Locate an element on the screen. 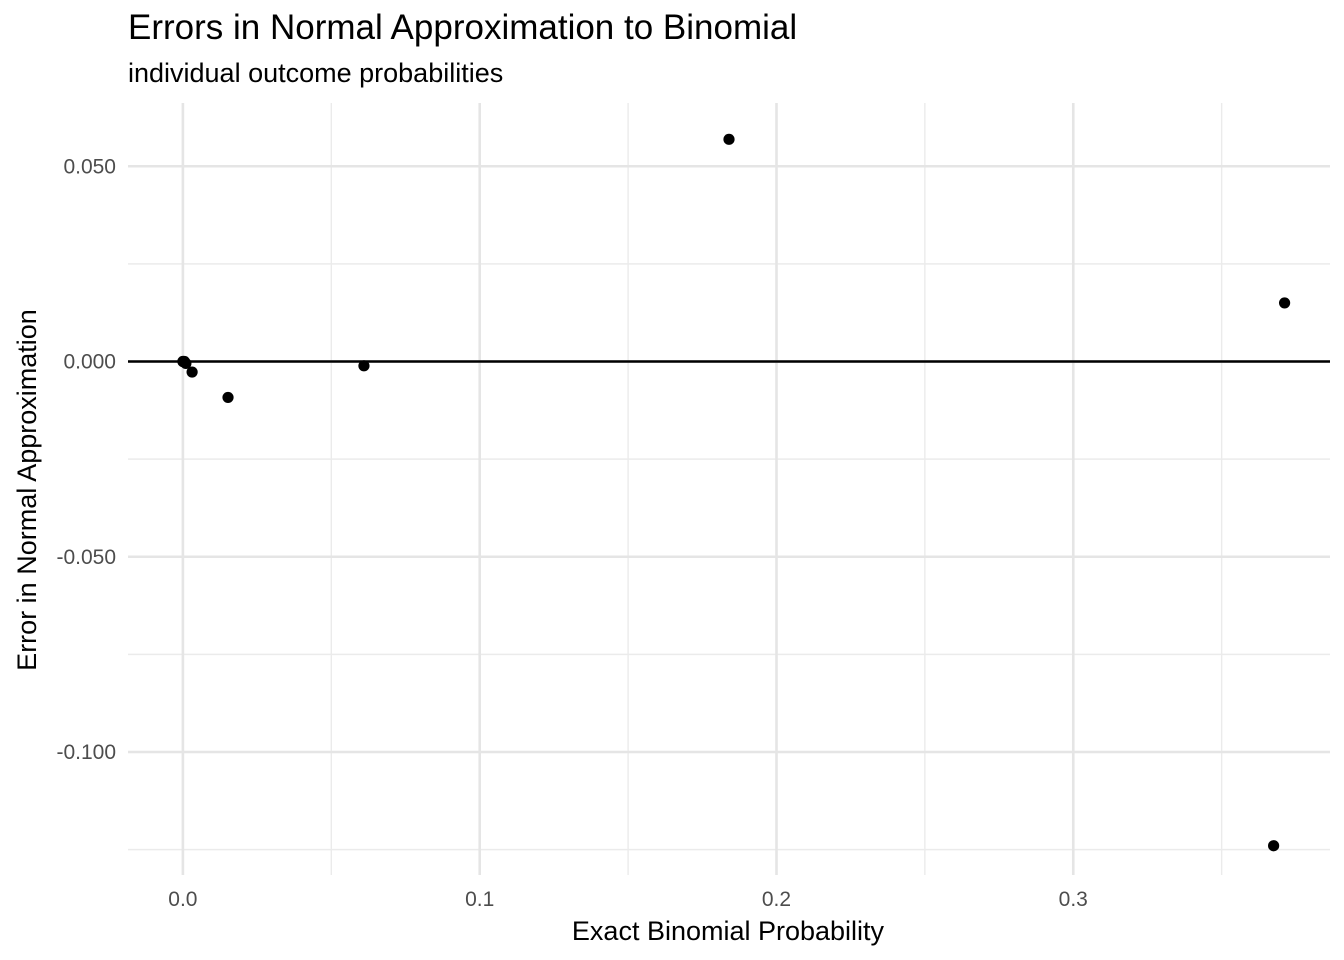 The height and width of the screenshot is (960, 1344). y-tick-label: -0.050 is located at coordinates (86, 557).